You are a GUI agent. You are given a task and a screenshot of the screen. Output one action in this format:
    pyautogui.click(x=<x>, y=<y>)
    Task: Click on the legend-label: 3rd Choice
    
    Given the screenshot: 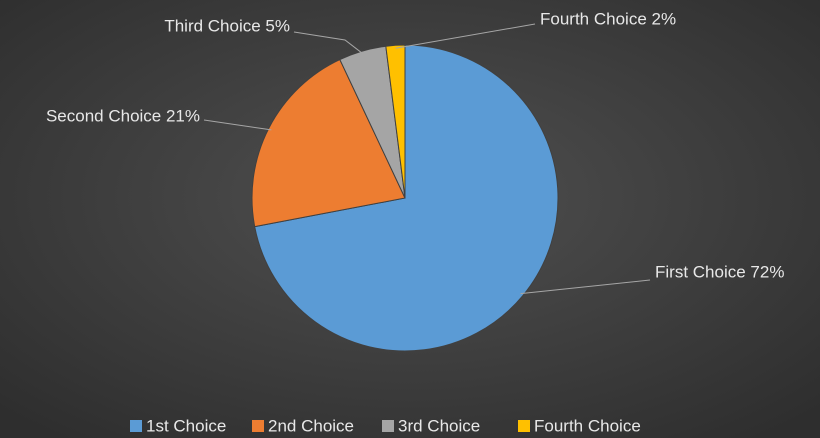 What is the action you would take?
    pyautogui.click(x=439, y=425)
    